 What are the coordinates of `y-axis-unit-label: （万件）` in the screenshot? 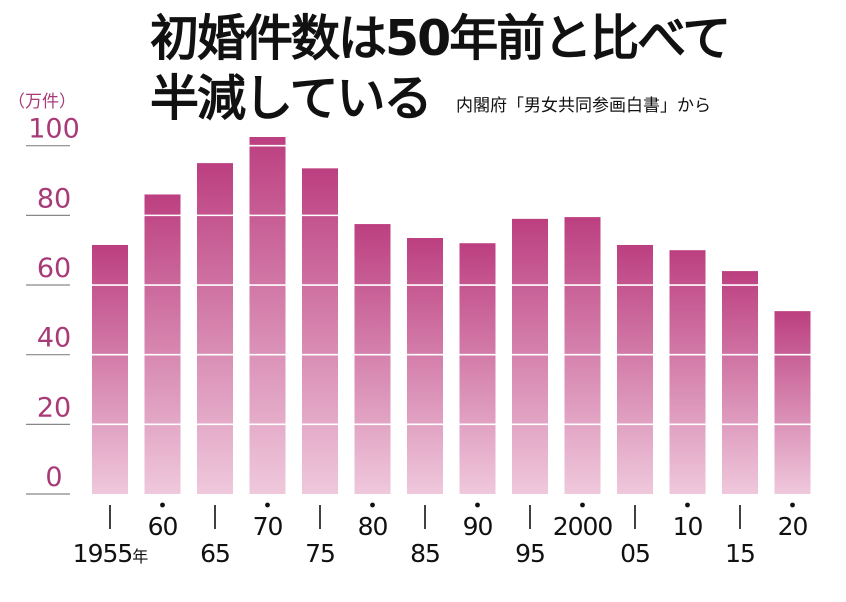 It's located at (42, 102).